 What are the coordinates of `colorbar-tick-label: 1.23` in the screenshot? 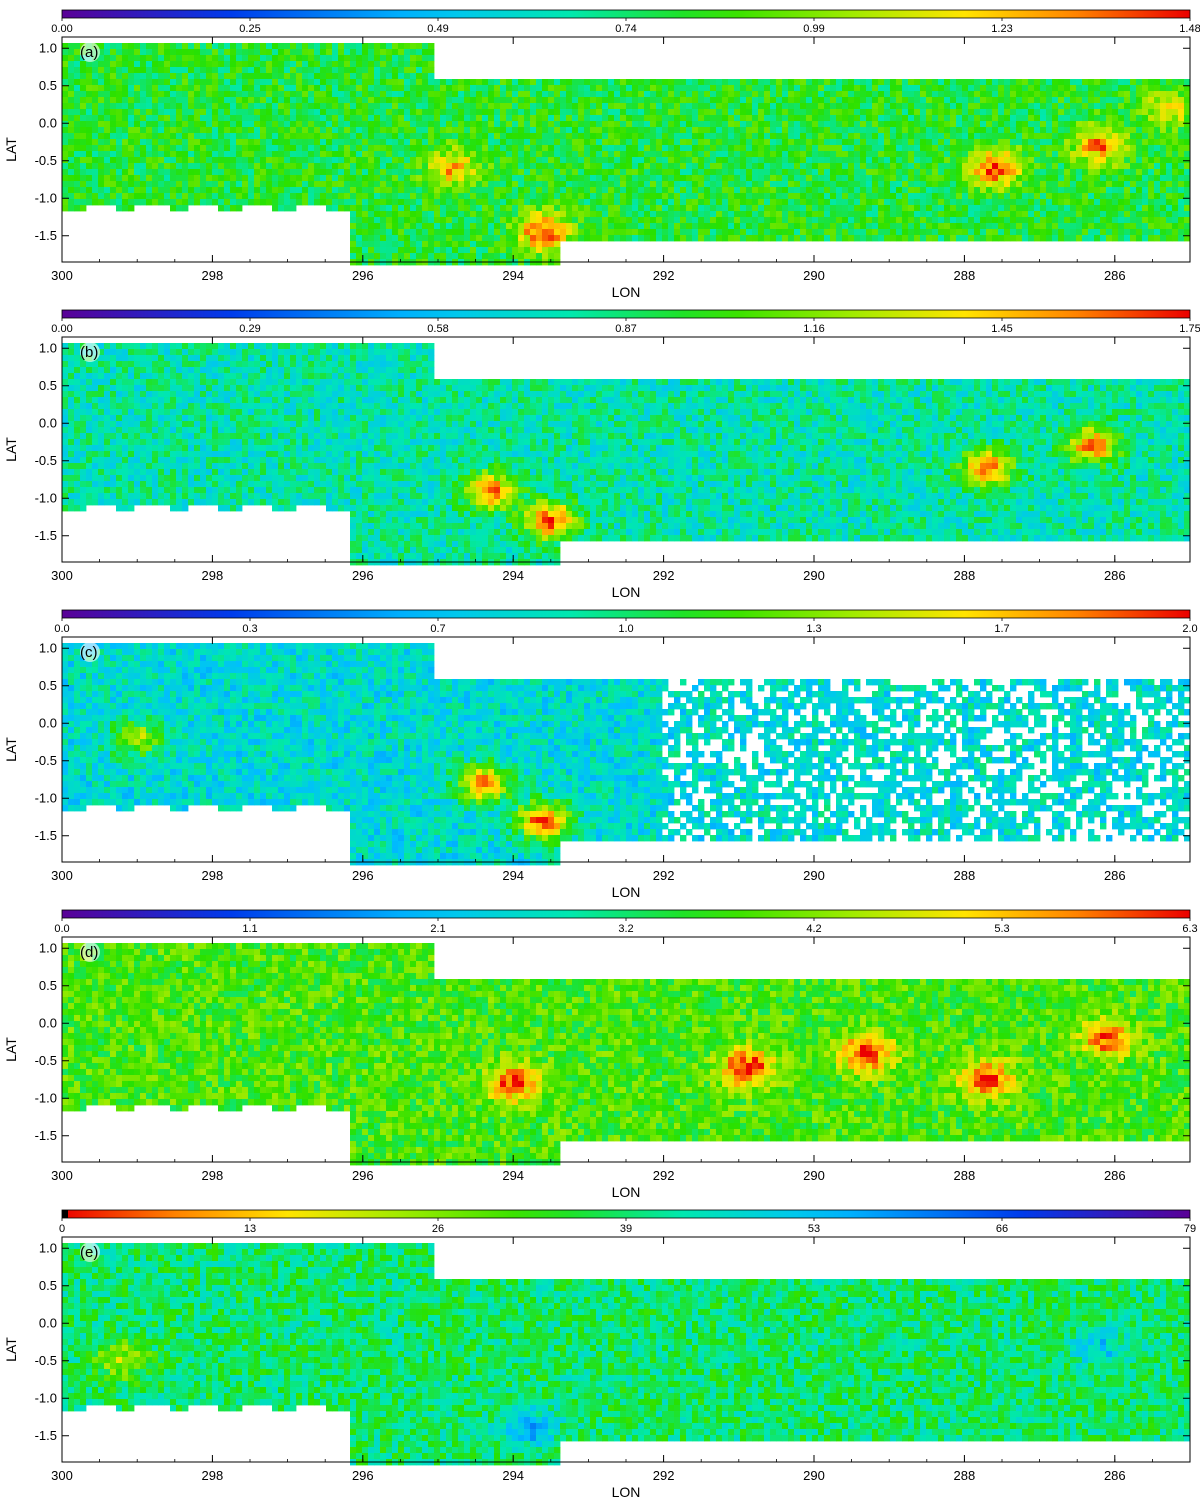 It's located at (1001, 29).